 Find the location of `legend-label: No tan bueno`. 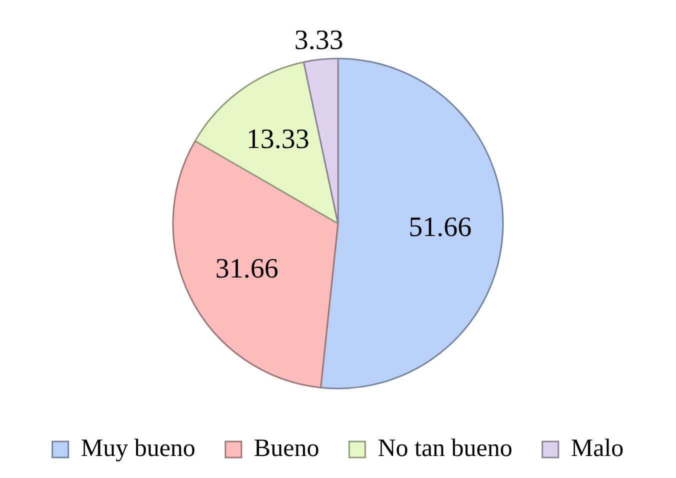

legend-label: No tan bueno is located at coordinates (445, 448).